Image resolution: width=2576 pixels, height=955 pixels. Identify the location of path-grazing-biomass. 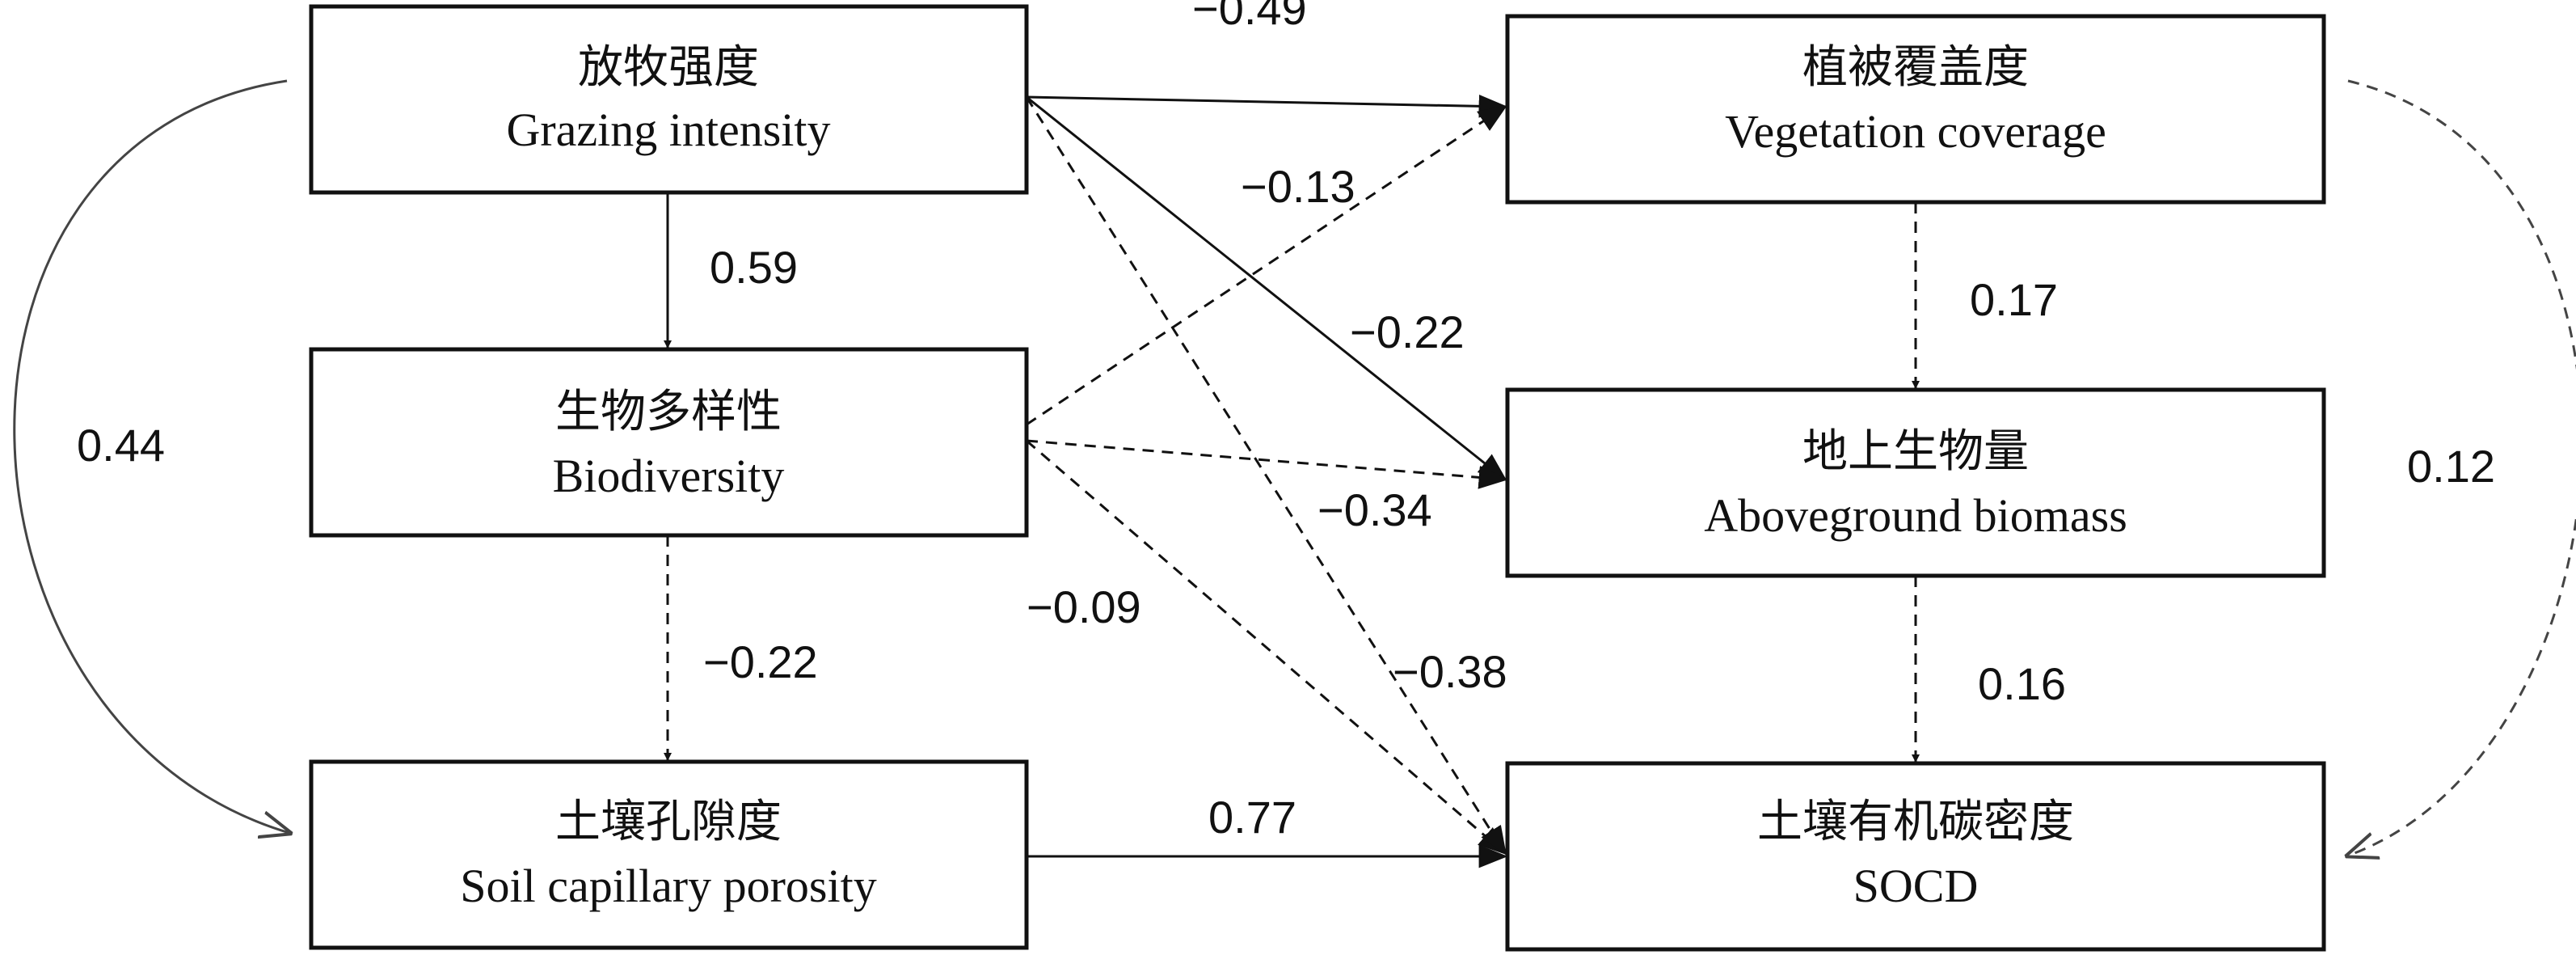
(1267, 288).